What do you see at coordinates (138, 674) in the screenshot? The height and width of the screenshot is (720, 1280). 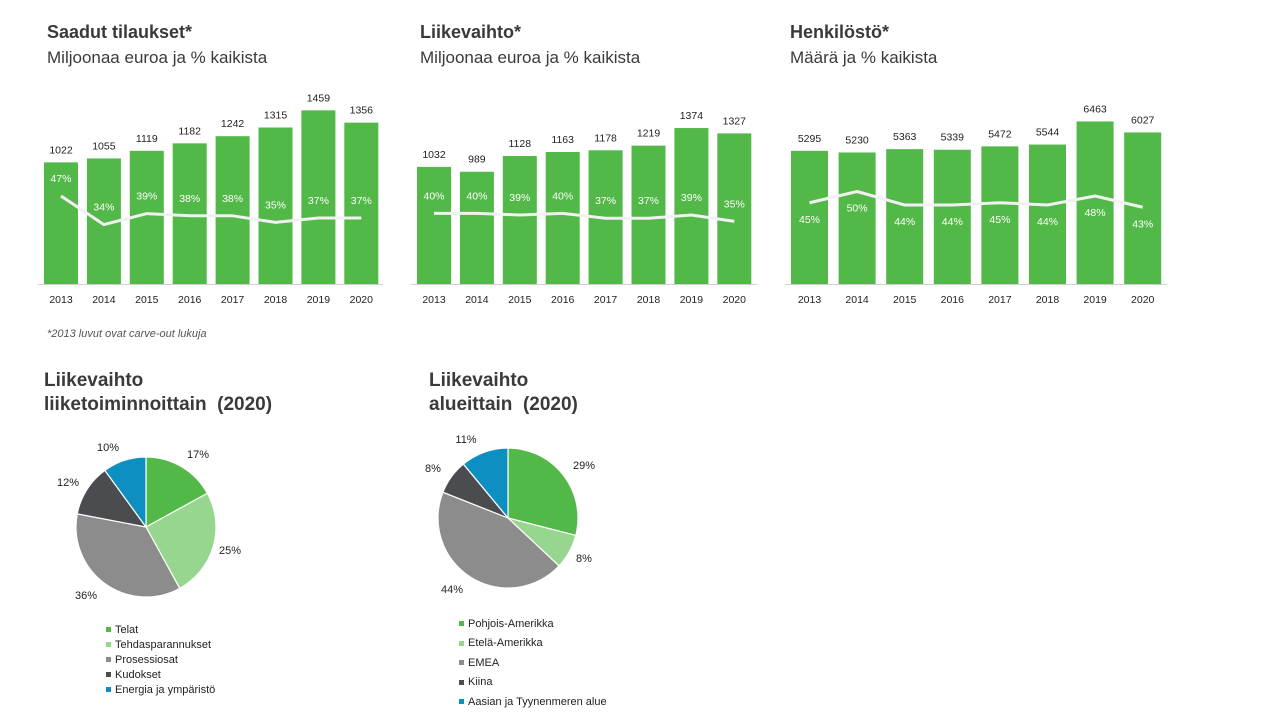 I see `legend-label: Kudokset` at bounding box center [138, 674].